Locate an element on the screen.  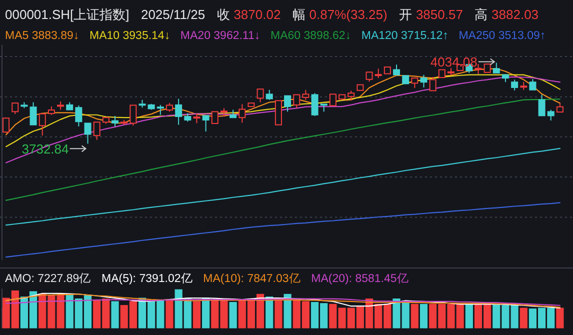
series-label: MA(20): 8581.45亿 is located at coordinates (360, 278).